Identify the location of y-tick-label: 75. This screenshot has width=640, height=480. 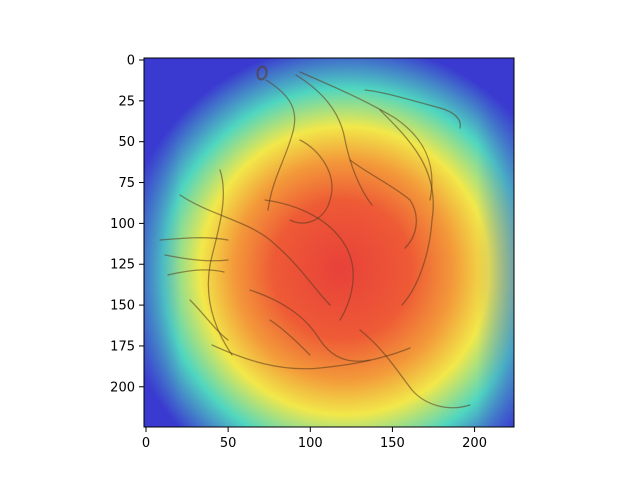
(126, 183).